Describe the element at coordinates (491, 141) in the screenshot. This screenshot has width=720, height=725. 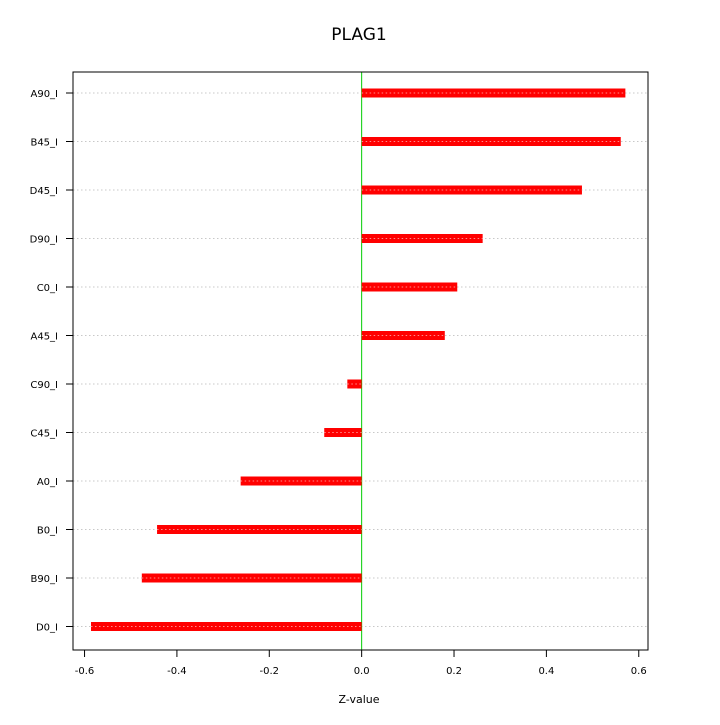
I see `bar-B45_I` at that location.